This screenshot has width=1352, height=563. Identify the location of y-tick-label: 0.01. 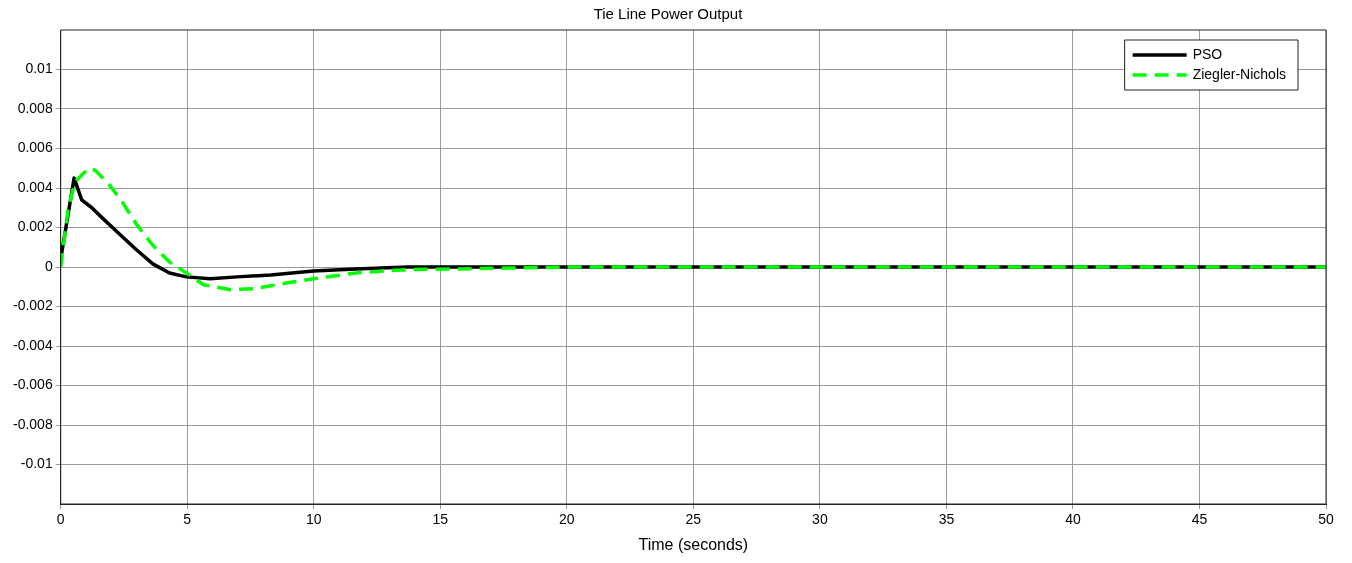
(39, 68).